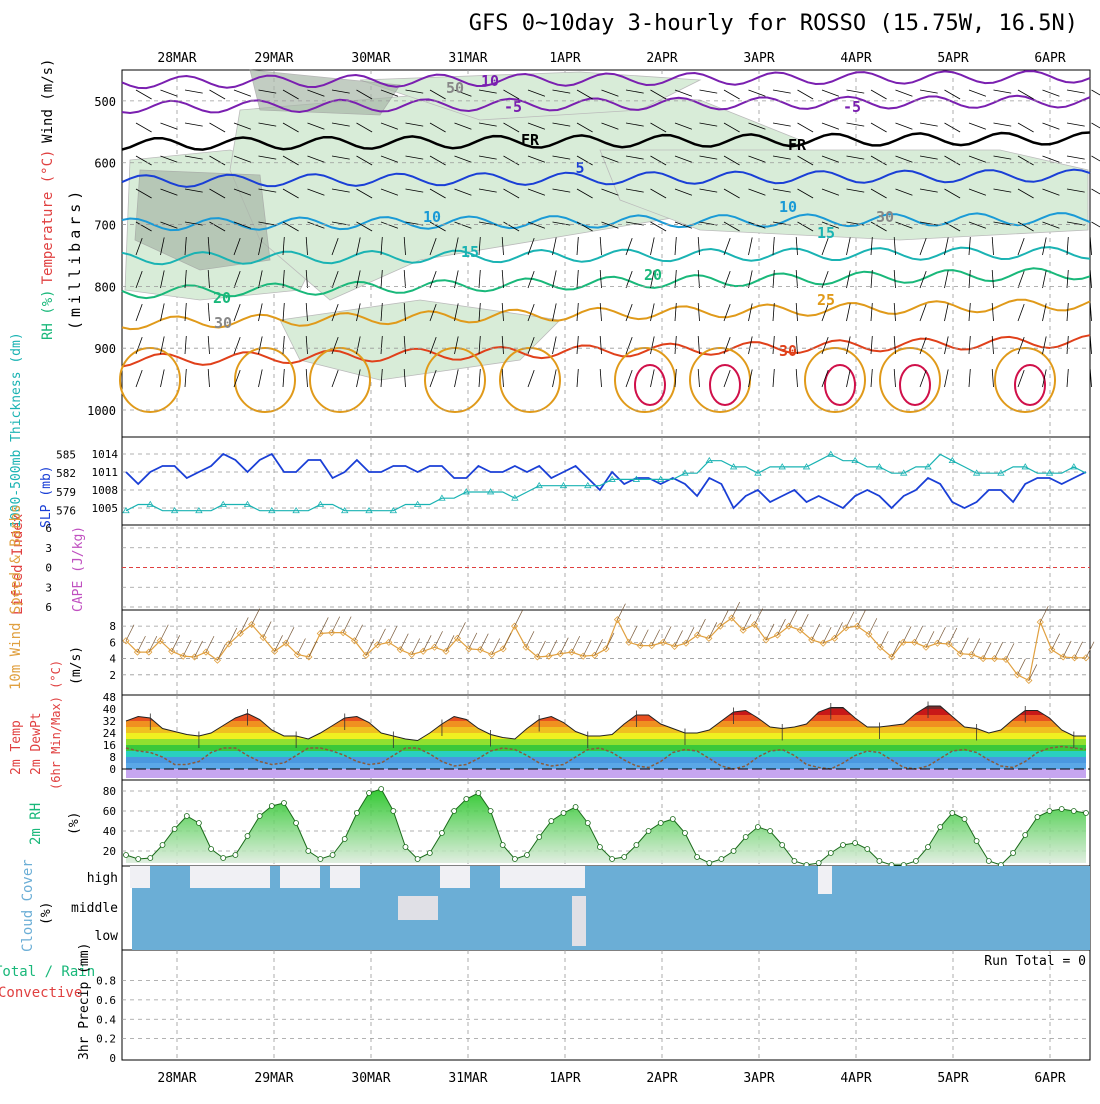 The width and height of the screenshot is (1100, 1104). What do you see at coordinates (105, 508) in the screenshot?
I see `y-tick-label-slp: 1005` at bounding box center [105, 508].